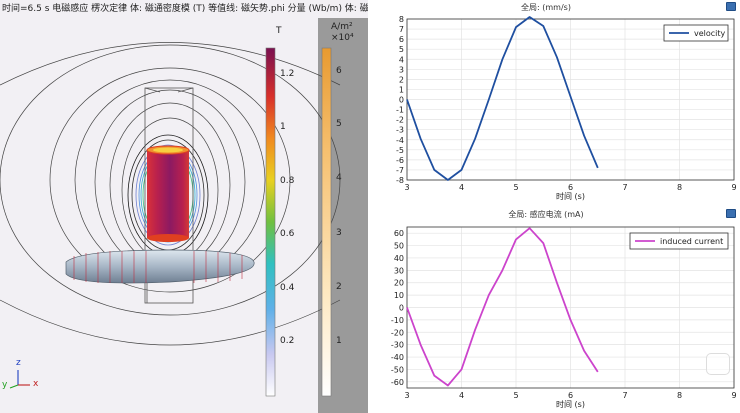 The image size is (740, 413). I want to click on colorbar-left-tick: 0.2, so click(287, 341).